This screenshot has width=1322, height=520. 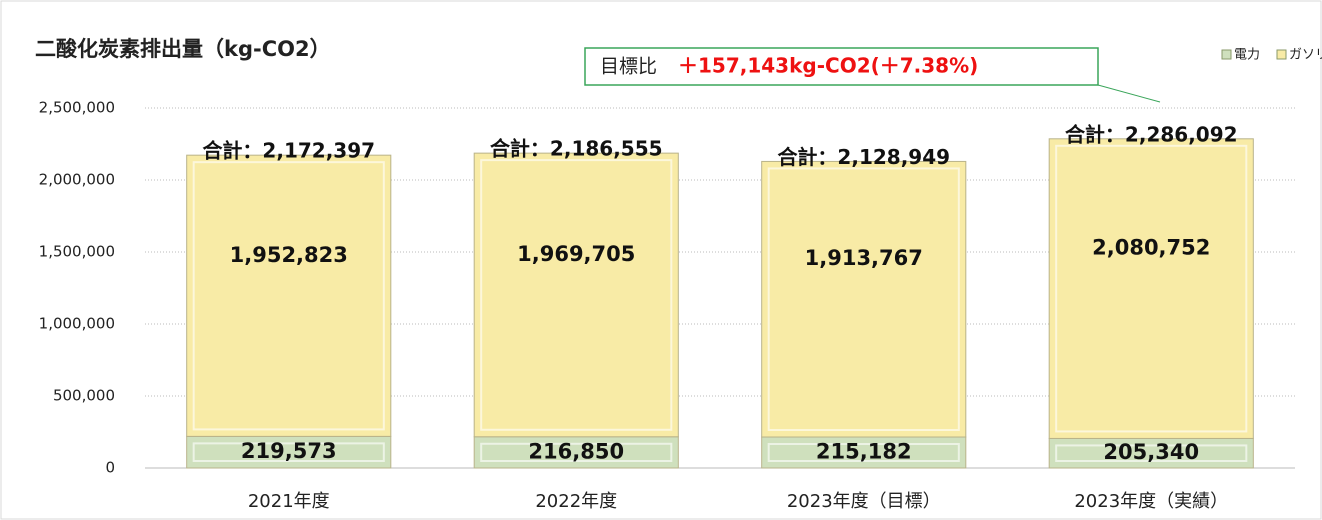 What do you see at coordinates (110, 468) in the screenshot?
I see `y-tick-label: 0` at bounding box center [110, 468].